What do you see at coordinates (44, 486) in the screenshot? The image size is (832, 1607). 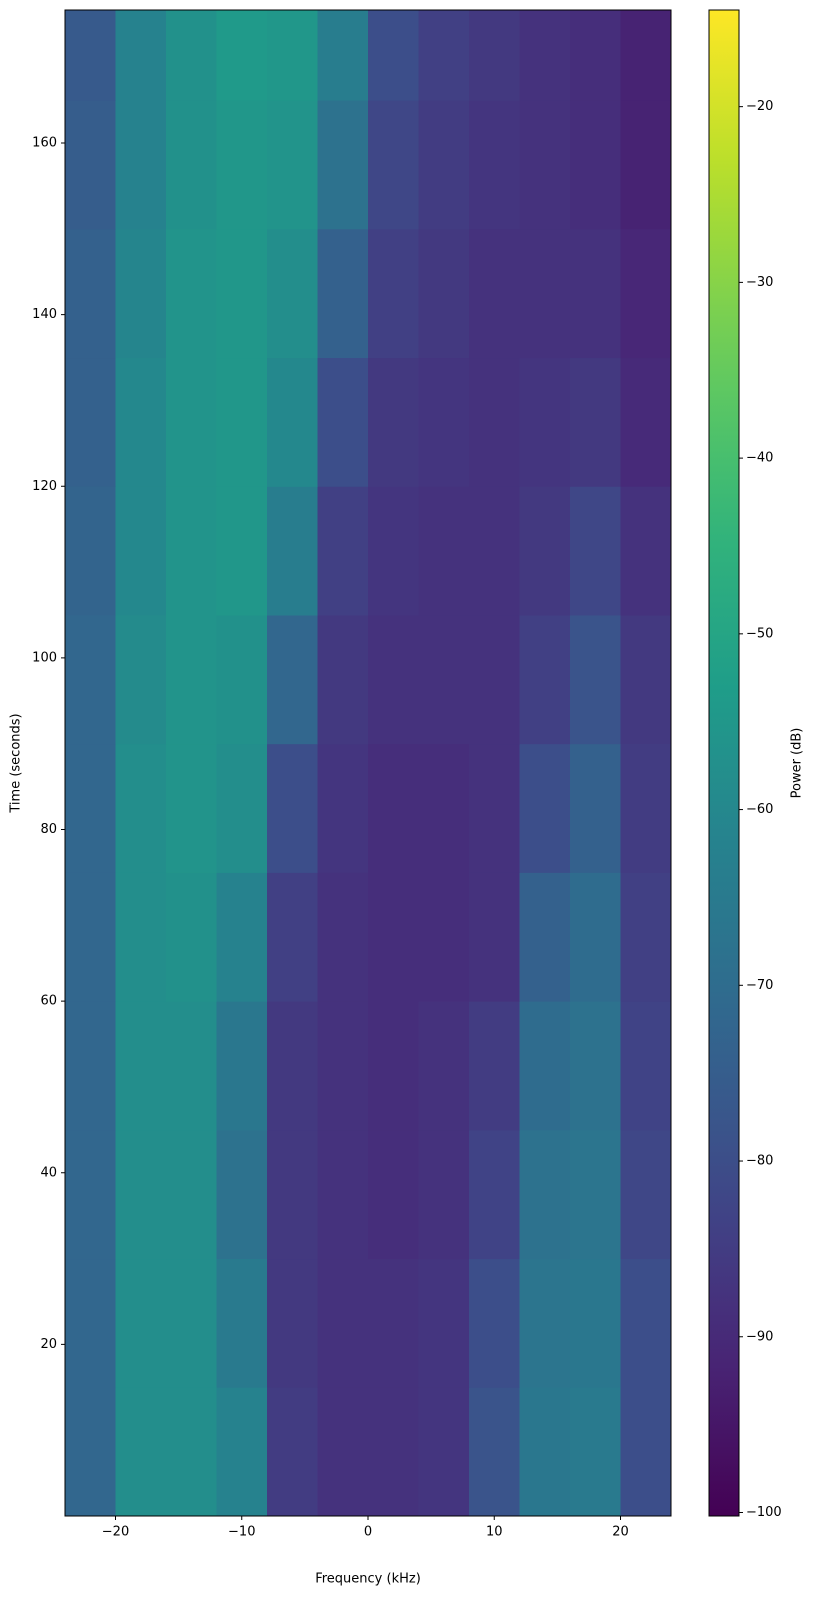 I see `y-tick-label: 120` at bounding box center [44, 486].